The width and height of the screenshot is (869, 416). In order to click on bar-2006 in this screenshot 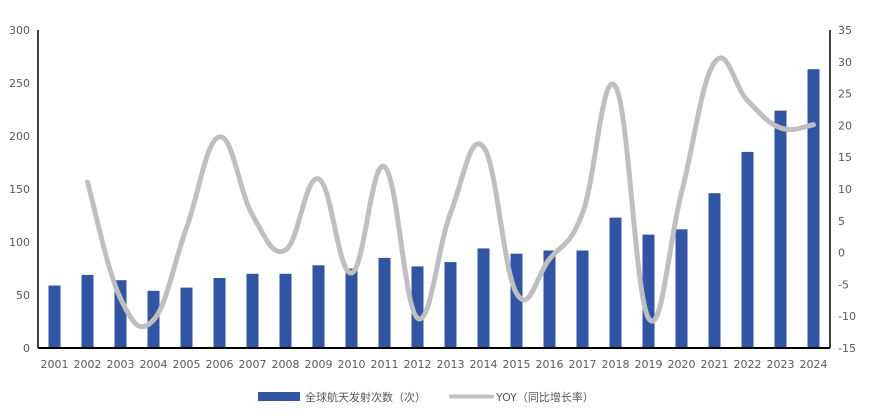, I will do `click(219, 313)`.